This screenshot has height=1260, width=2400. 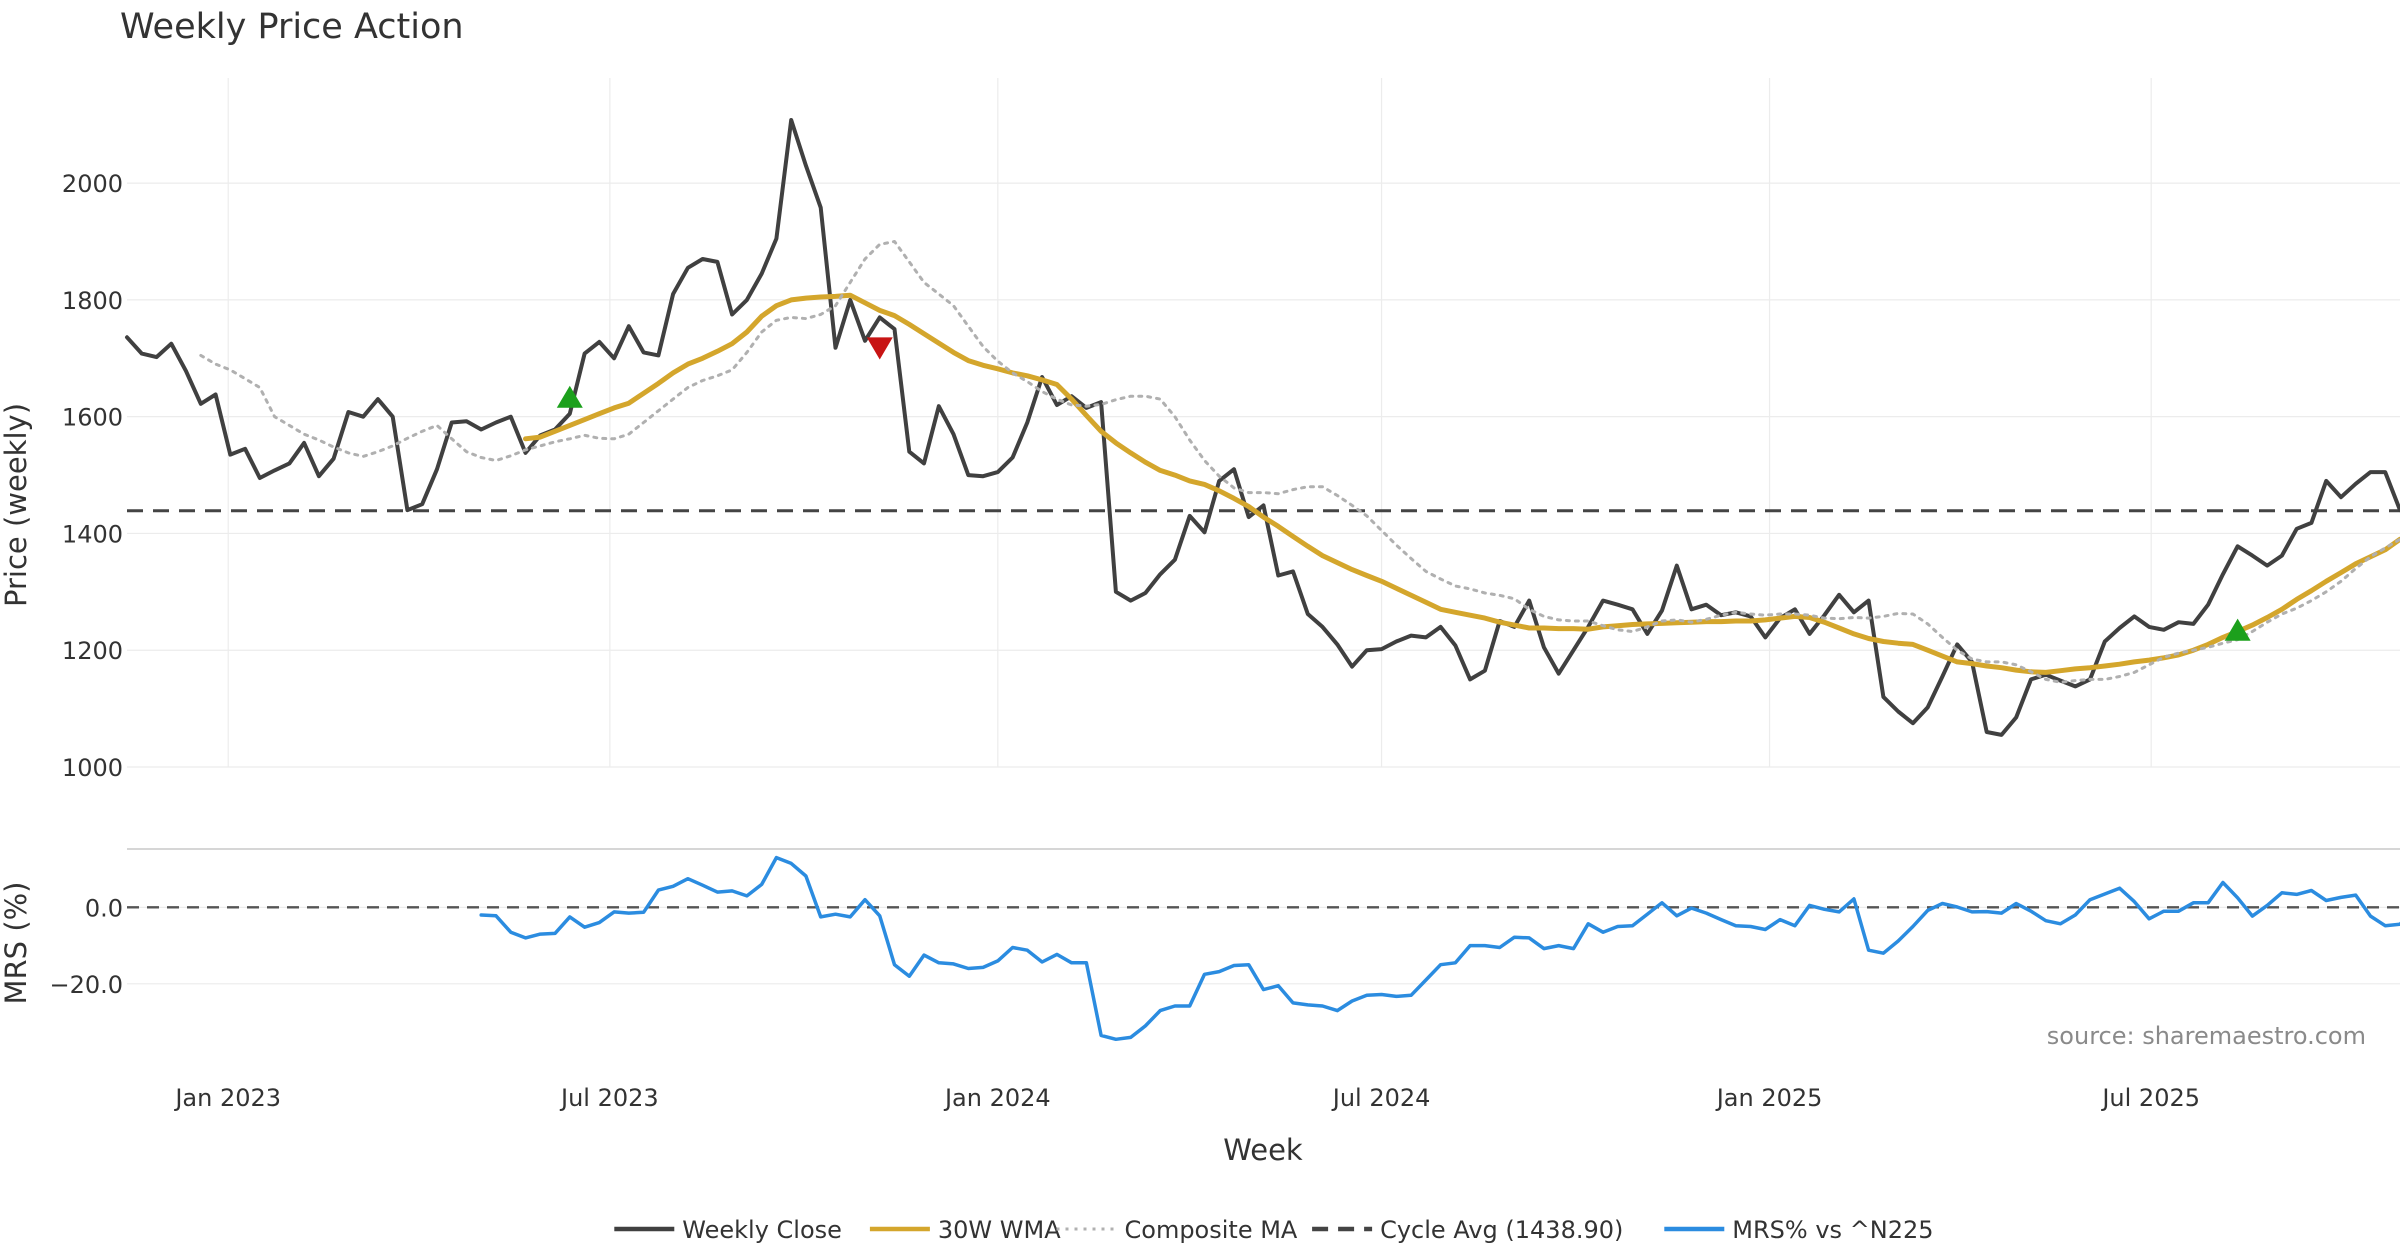 I want to click on price-y-tick-label: 1000, so click(x=92, y=768).